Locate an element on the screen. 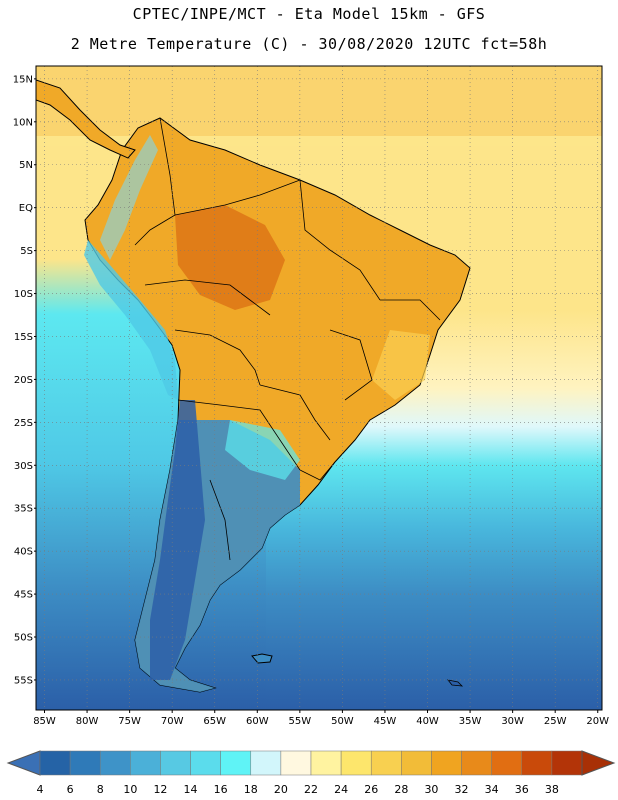  central-cyan is located at coordinates (262, 450).